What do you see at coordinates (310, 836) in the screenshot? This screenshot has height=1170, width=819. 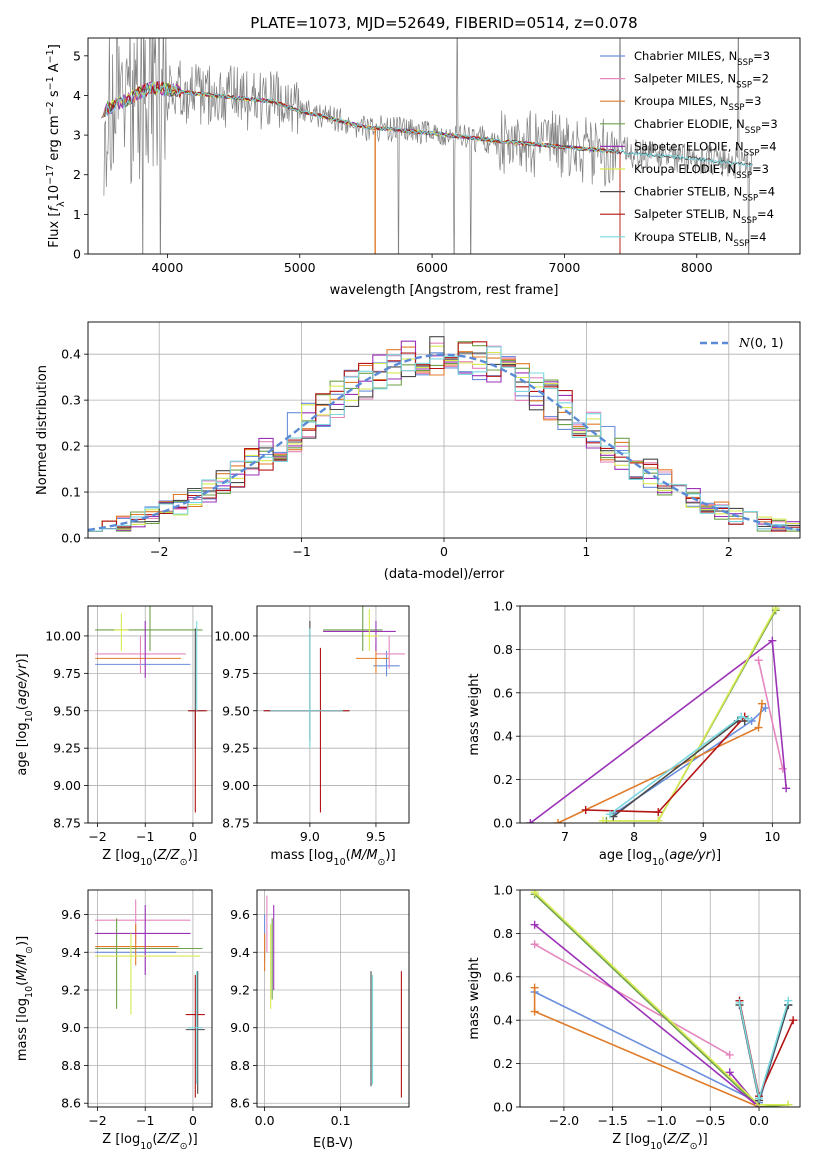 I see `x-tick-label: 9.0` at bounding box center [310, 836].